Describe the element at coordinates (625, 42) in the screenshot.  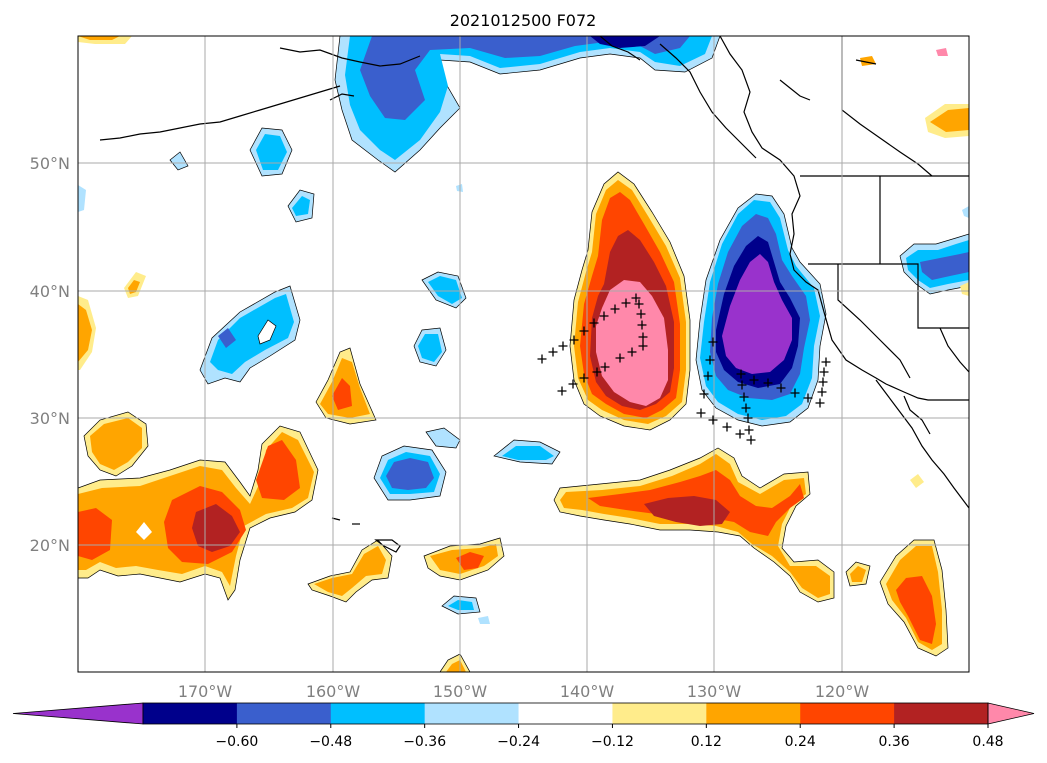
I see `negative-anomaly-gulf-of-alaska-peak` at that location.